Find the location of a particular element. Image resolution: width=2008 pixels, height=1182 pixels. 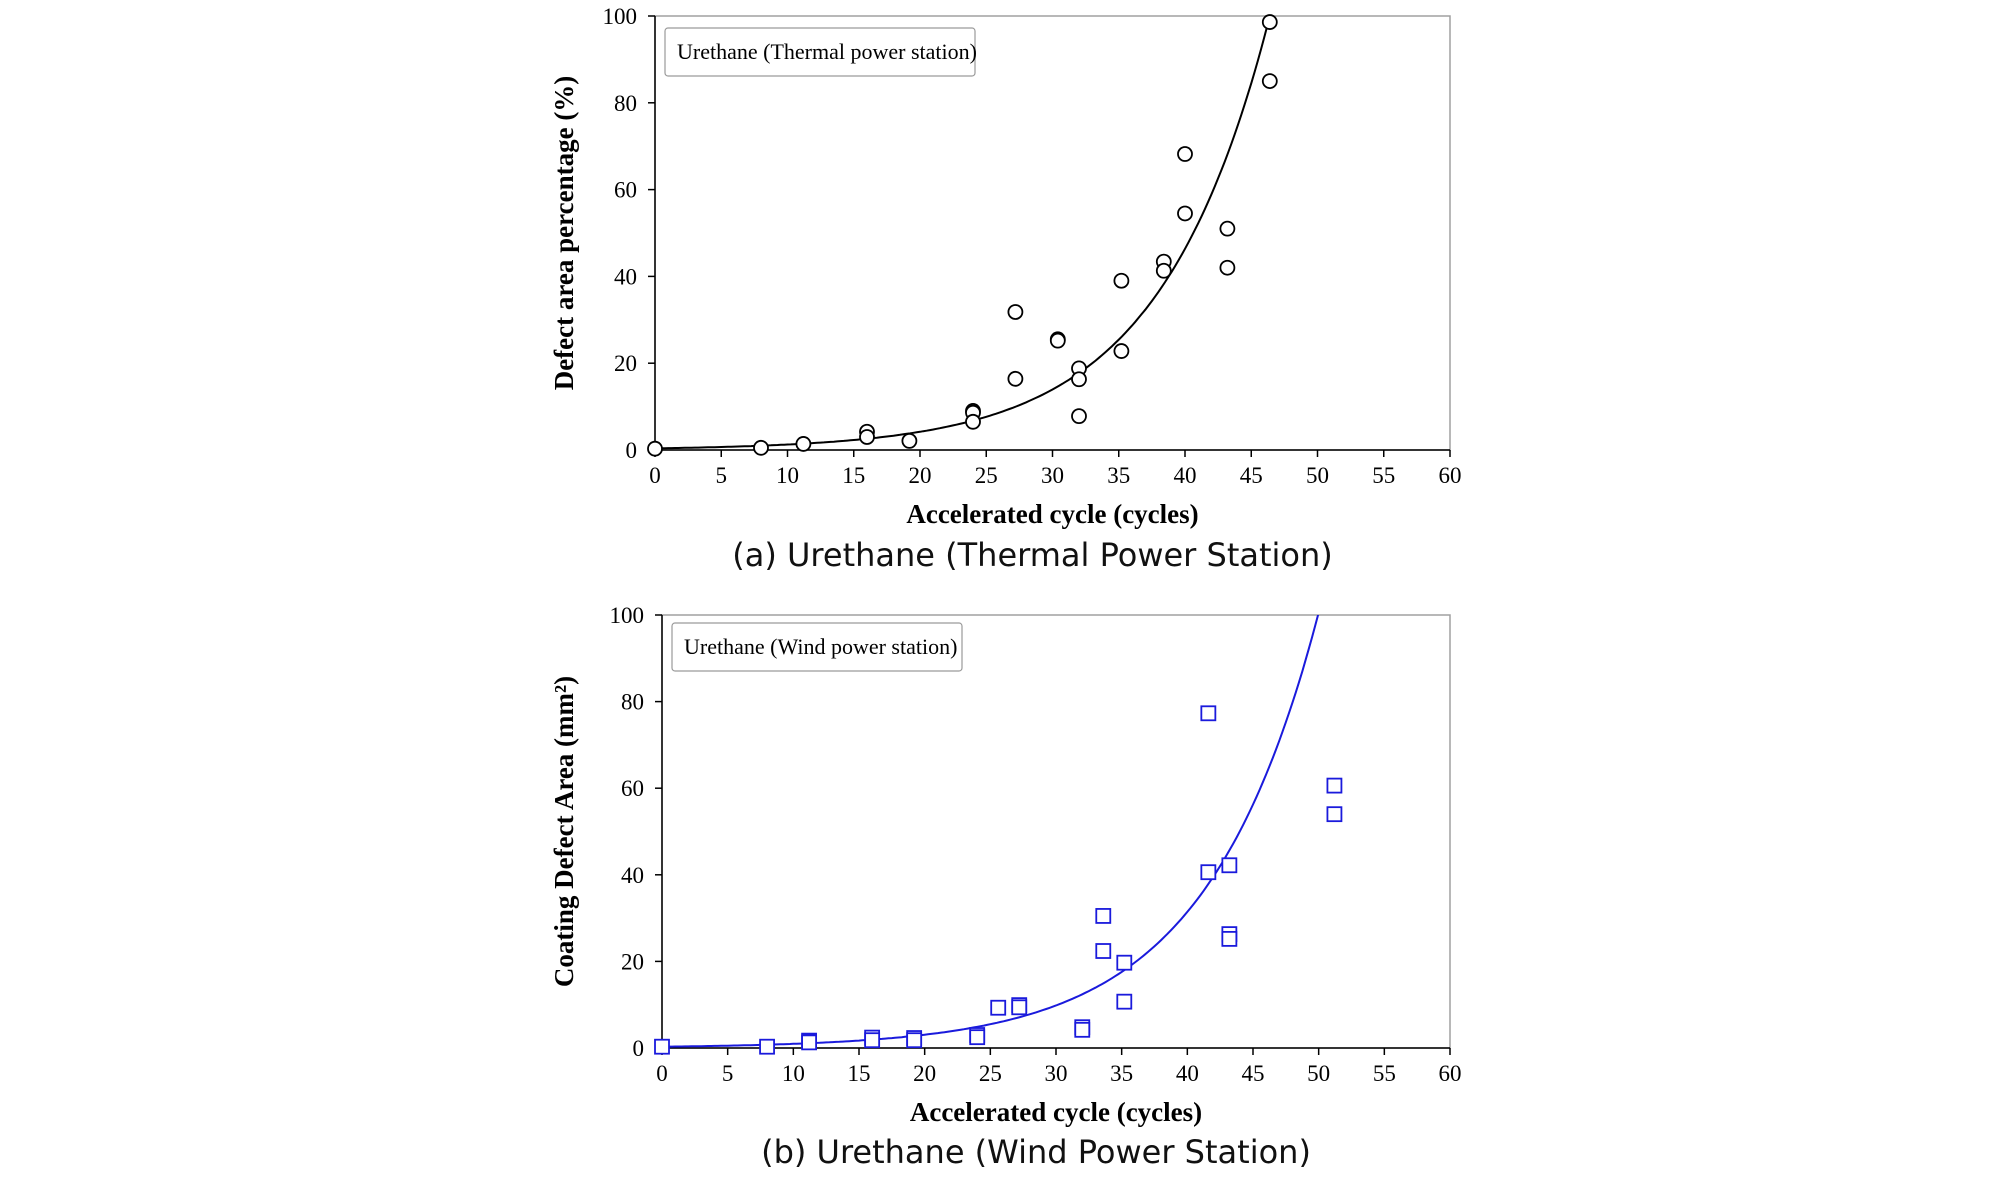

y-axis-title: Coating Defect Area (mm²) is located at coordinates (564, 831).